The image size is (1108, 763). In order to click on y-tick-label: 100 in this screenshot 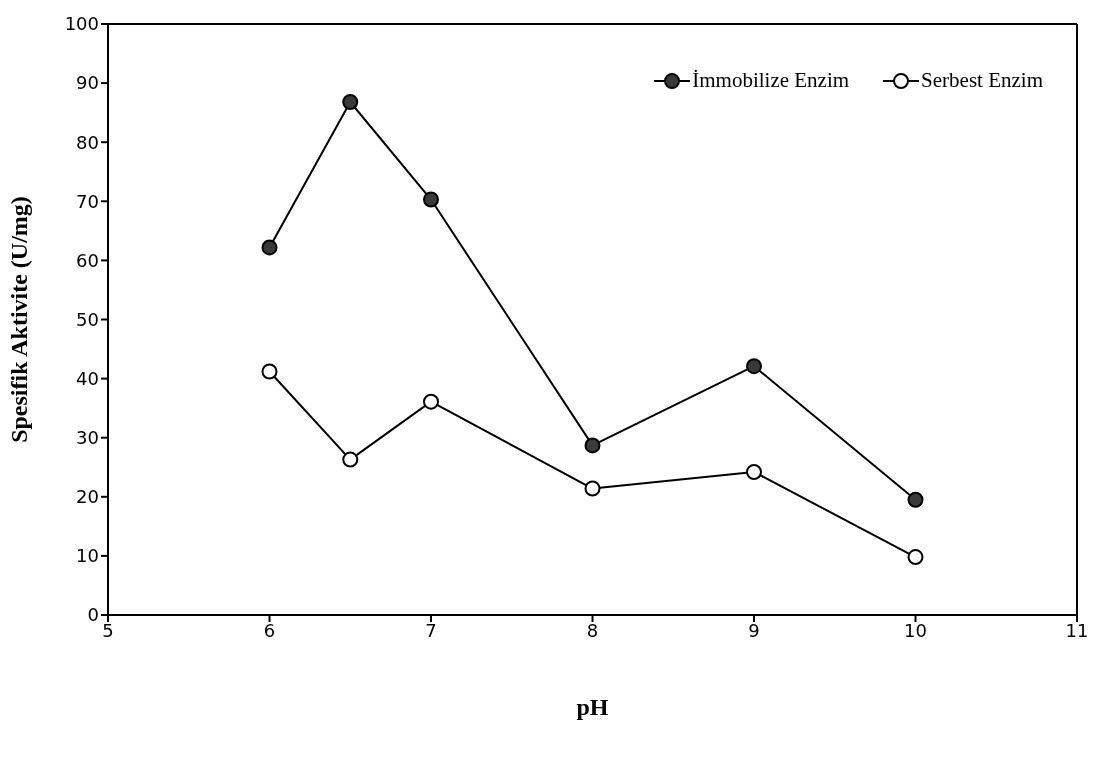, I will do `click(81, 24)`.